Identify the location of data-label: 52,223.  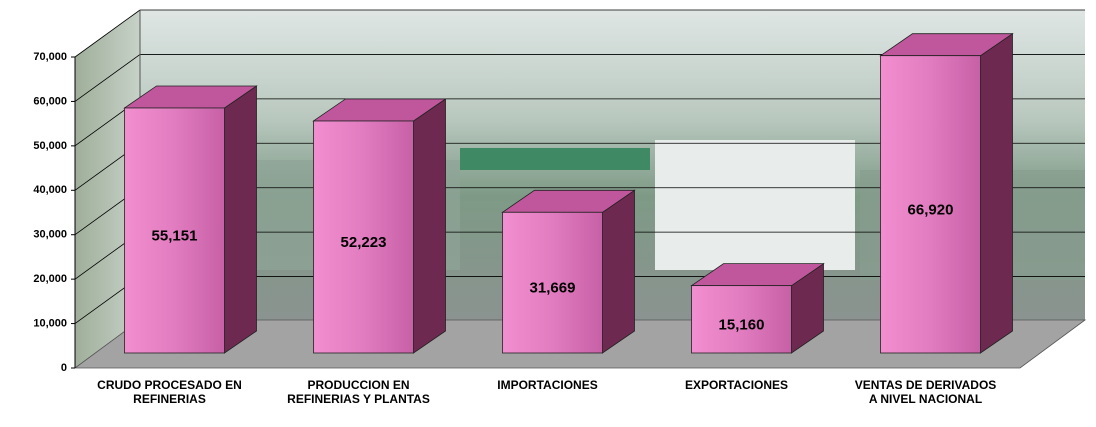
(364, 242).